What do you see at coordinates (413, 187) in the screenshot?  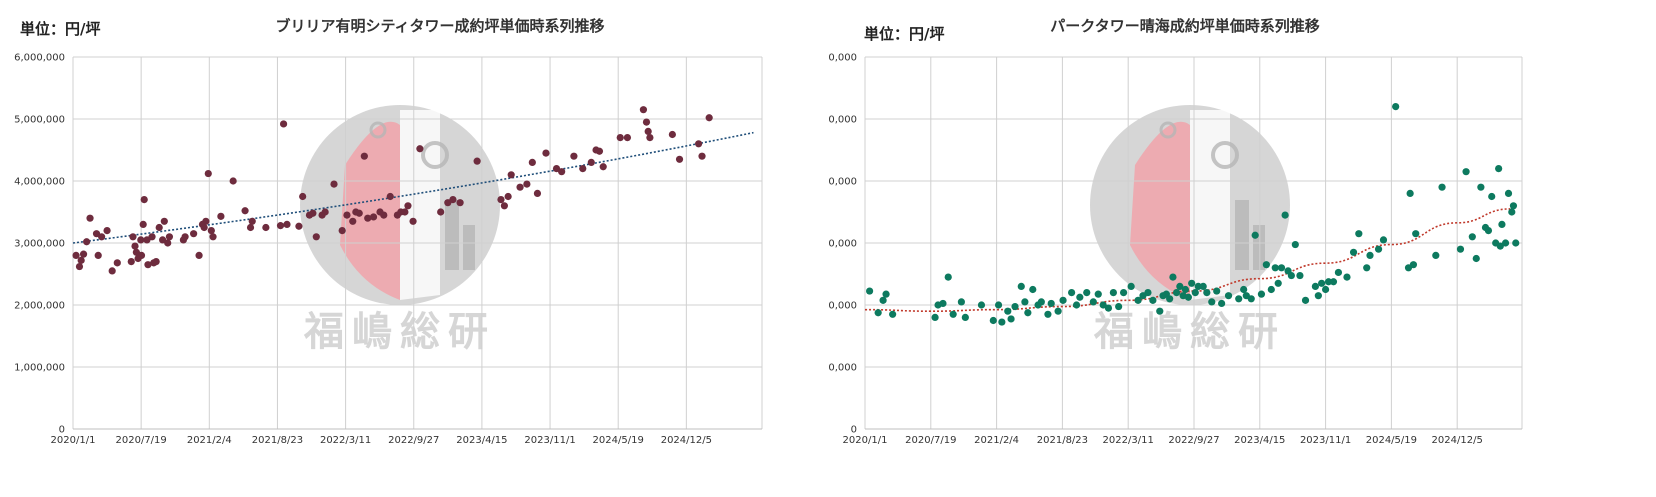 I see `trend-line` at bounding box center [413, 187].